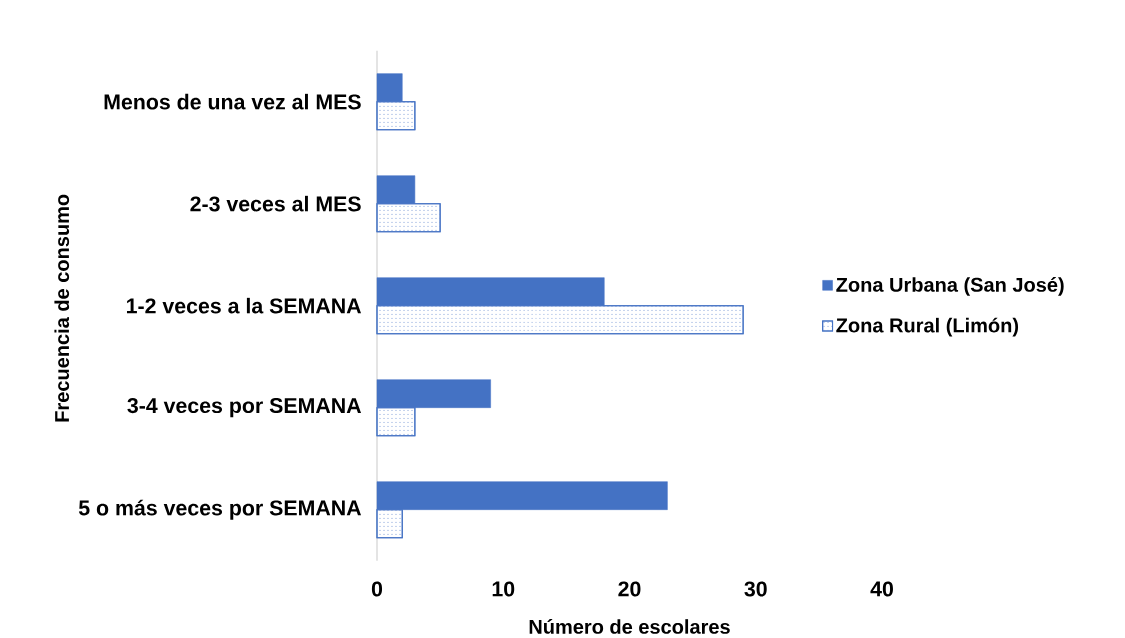 The height and width of the screenshot is (638, 1125). Describe the element at coordinates (950, 286) in the screenshot. I see `legend-label: Zona Urbana (San José)` at that location.